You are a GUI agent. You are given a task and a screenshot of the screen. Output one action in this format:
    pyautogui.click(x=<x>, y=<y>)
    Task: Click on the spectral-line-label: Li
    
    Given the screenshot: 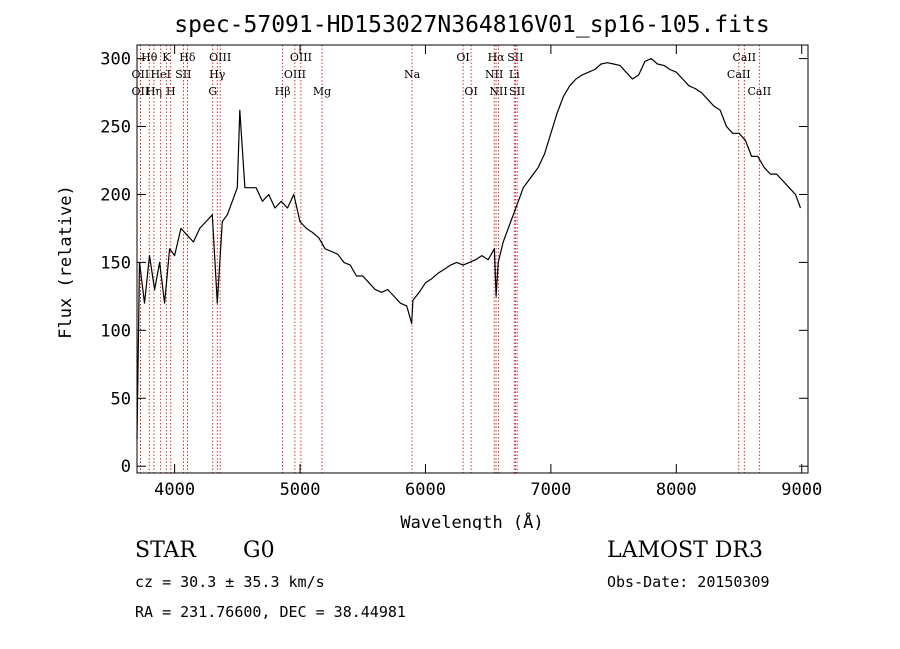 What is the action you would take?
    pyautogui.click(x=514, y=74)
    